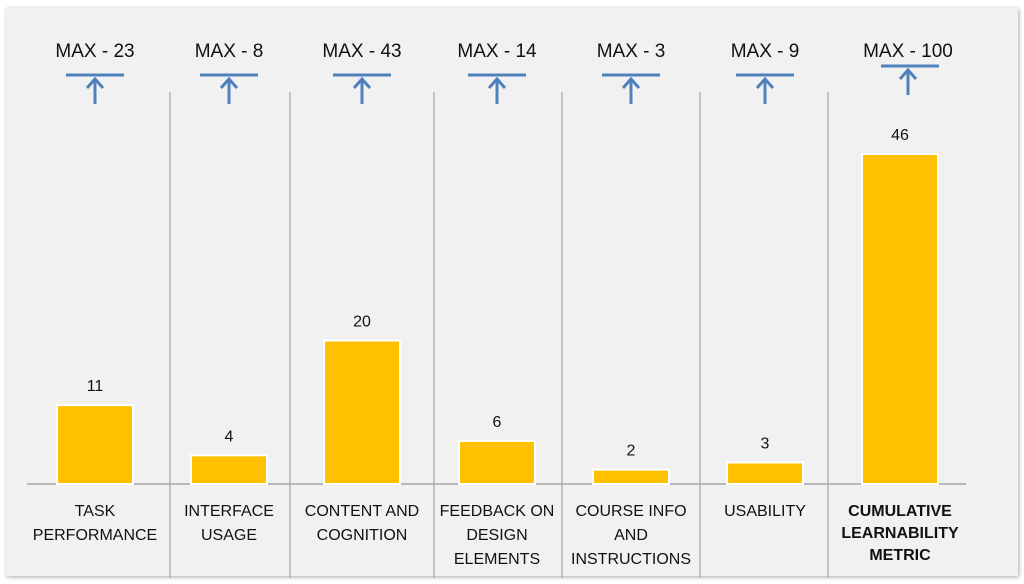 Image resolution: width=1024 pixels, height=584 pixels. What do you see at coordinates (631, 451) in the screenshot?
I see `data-label: 2` at bounding box center [631, 451].